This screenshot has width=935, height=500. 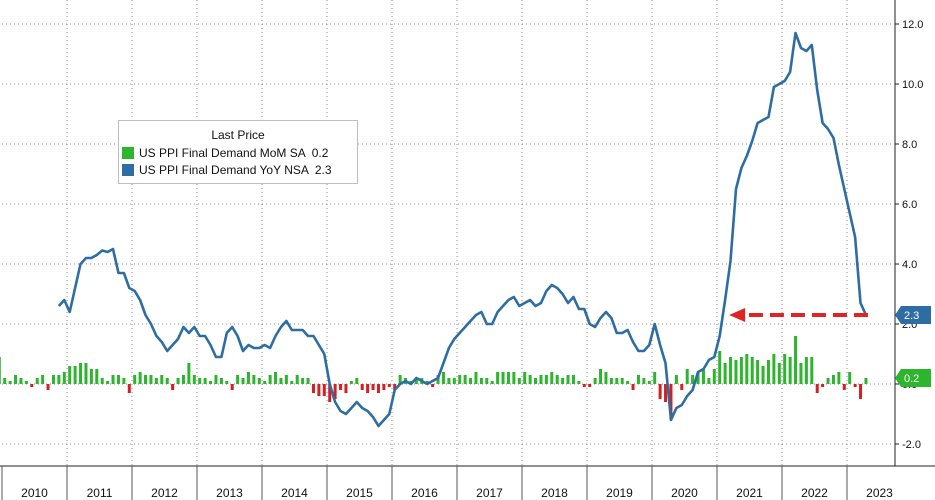 I want to click on x-tick-label: 2014, so click(x=294, y=493).